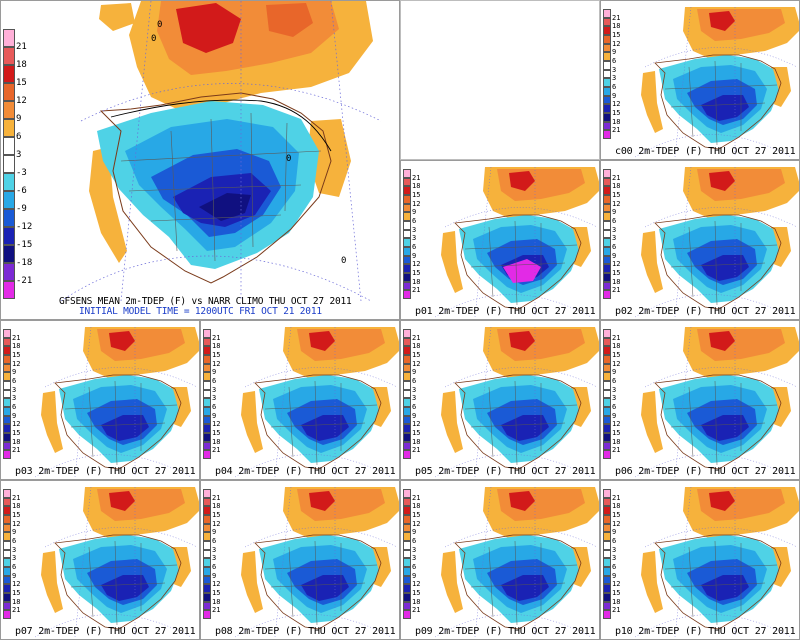  Describe the element at coordinates (118, 582) in the screenshot. I see `coastline` at that location.